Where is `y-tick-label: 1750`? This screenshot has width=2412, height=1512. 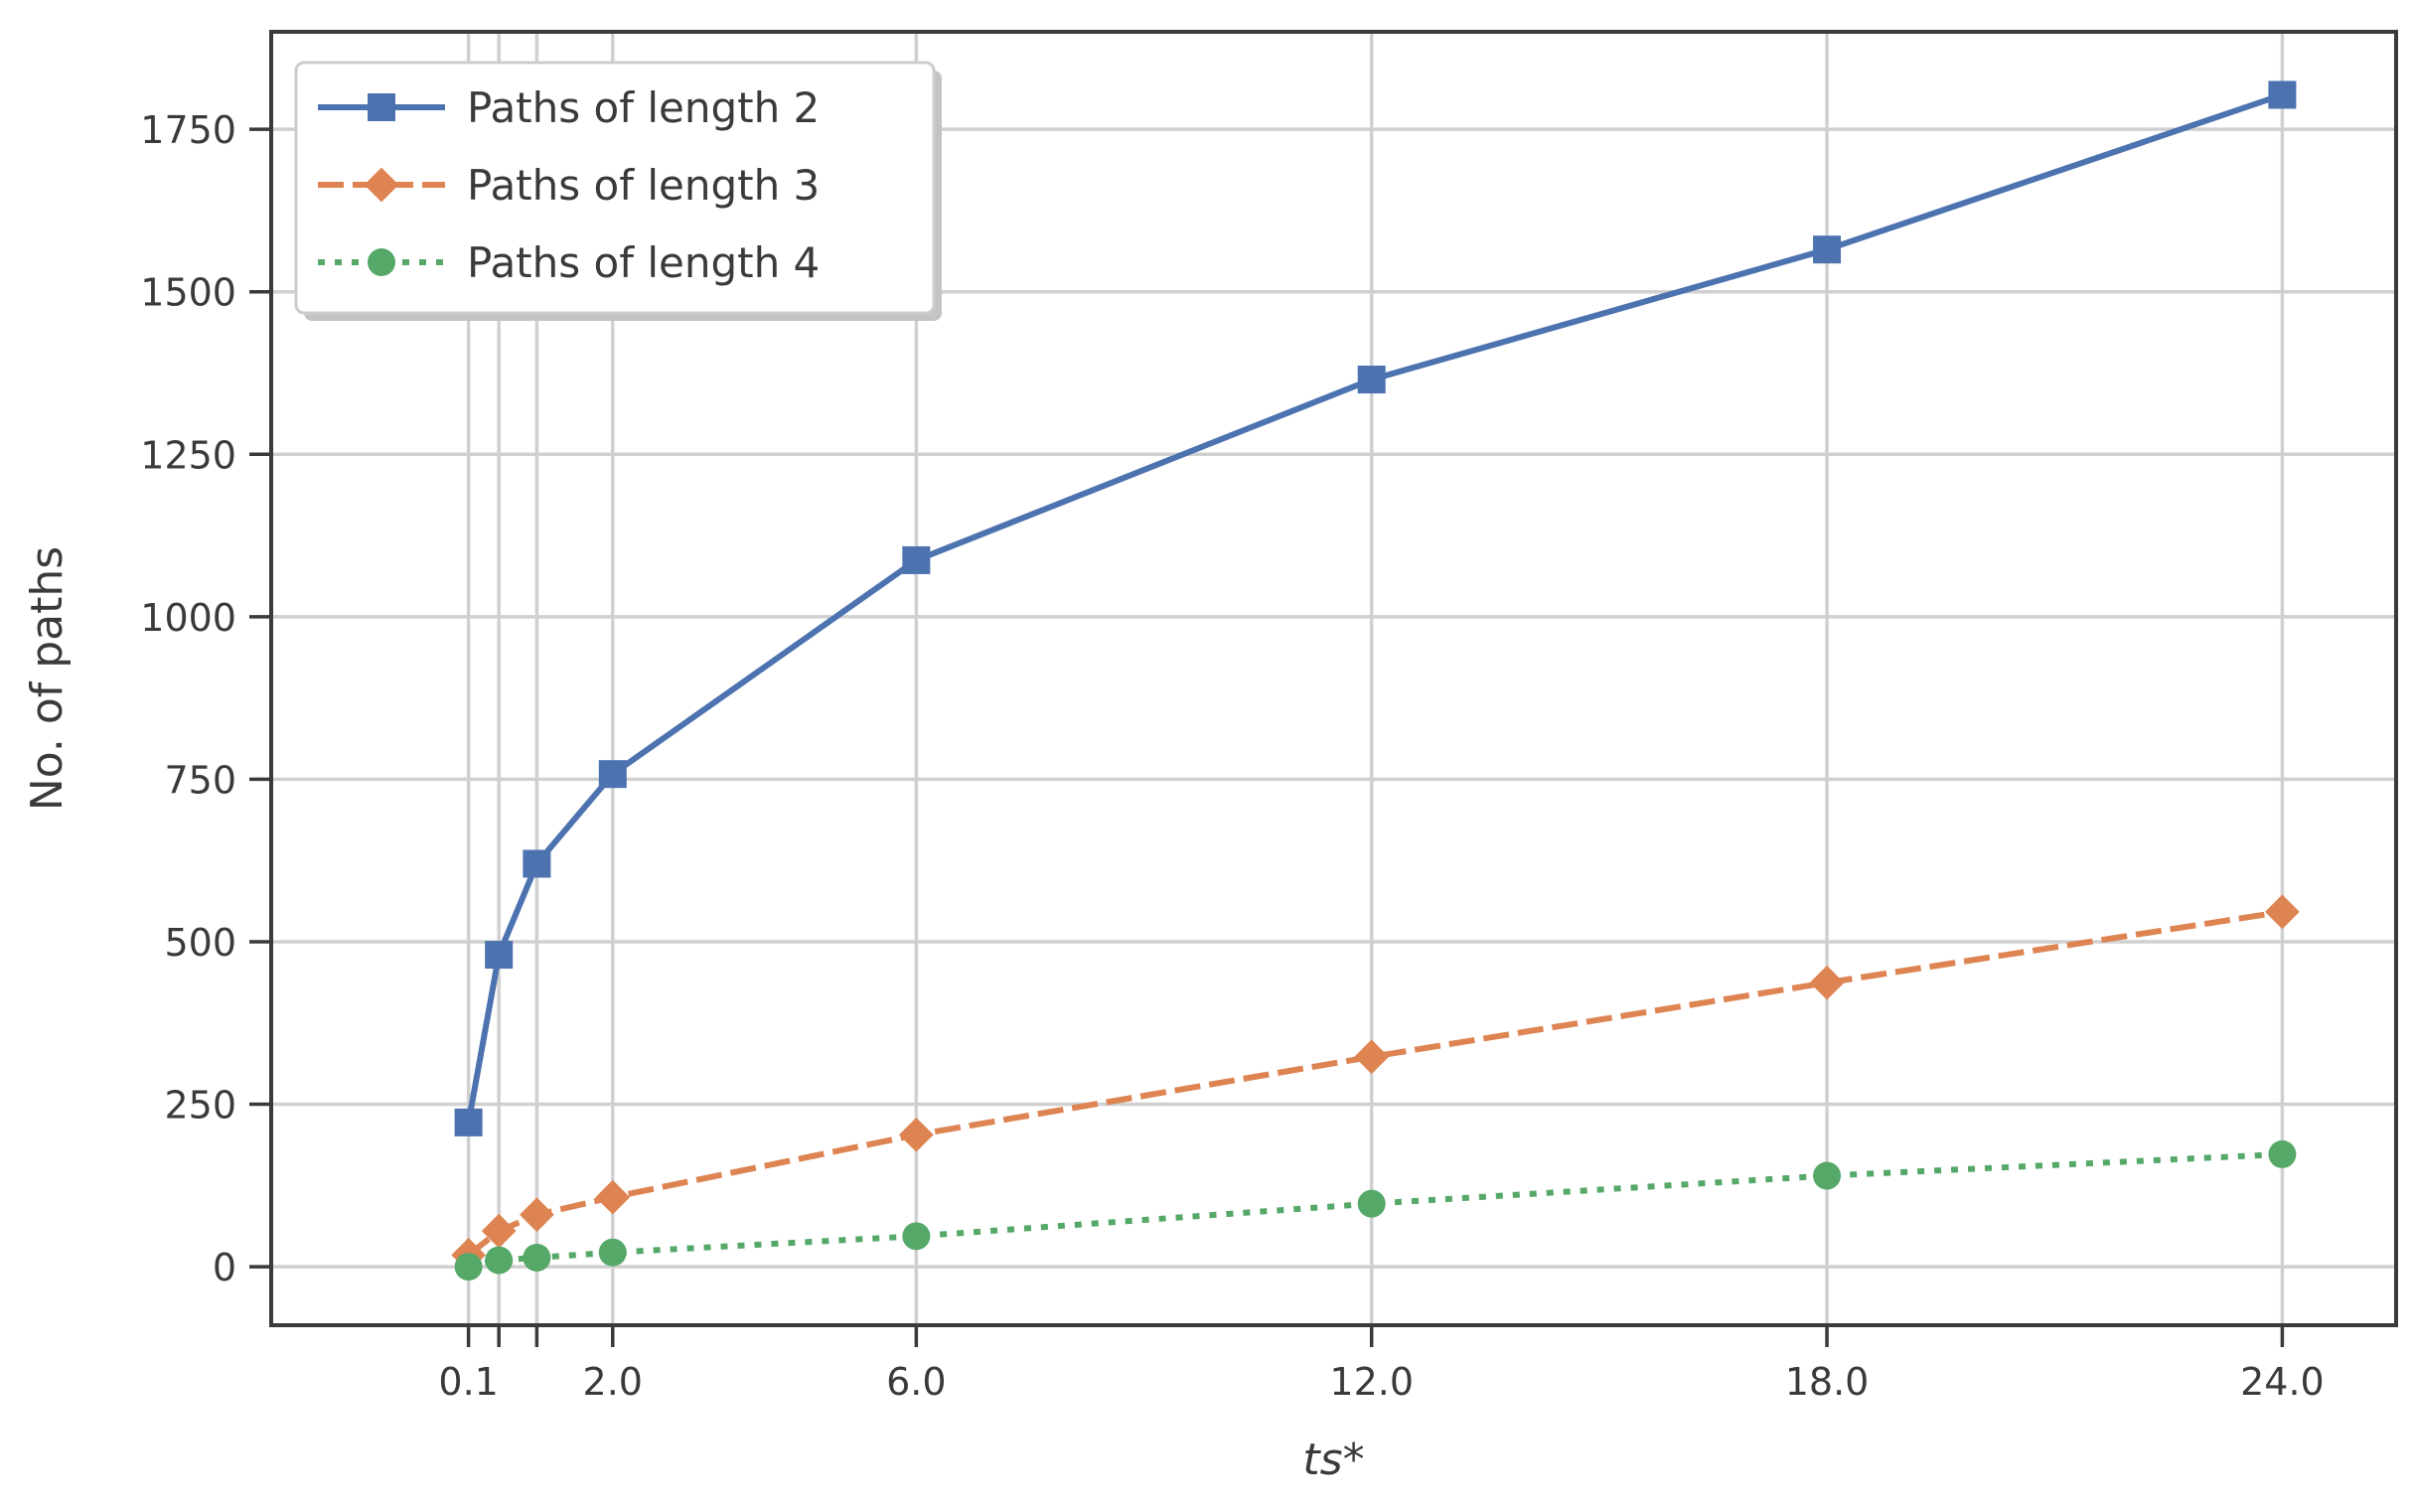 y-tick-label: 1750 is located at coordinates (188, 130).